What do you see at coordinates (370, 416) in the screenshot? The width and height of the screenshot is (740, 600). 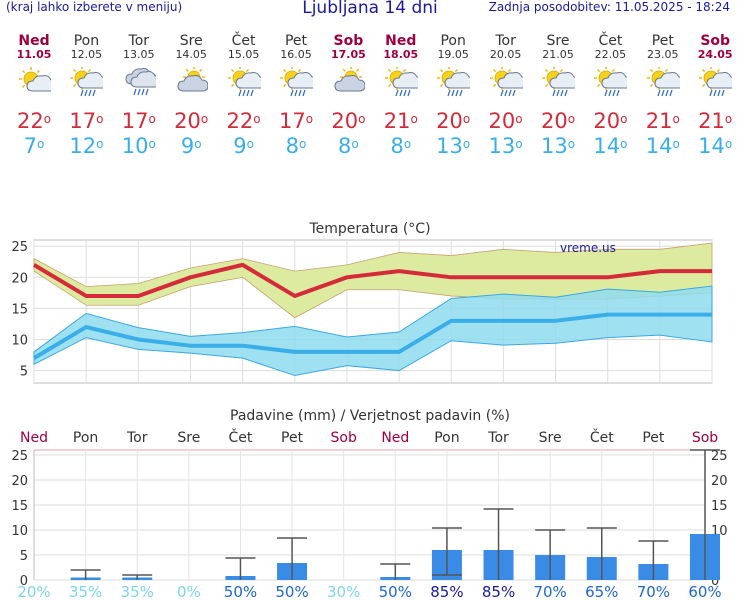 I see `precipitation-chart-title: Padavine (mm) / Verjetnost padavin (%)` at bounding box center [370, 416].